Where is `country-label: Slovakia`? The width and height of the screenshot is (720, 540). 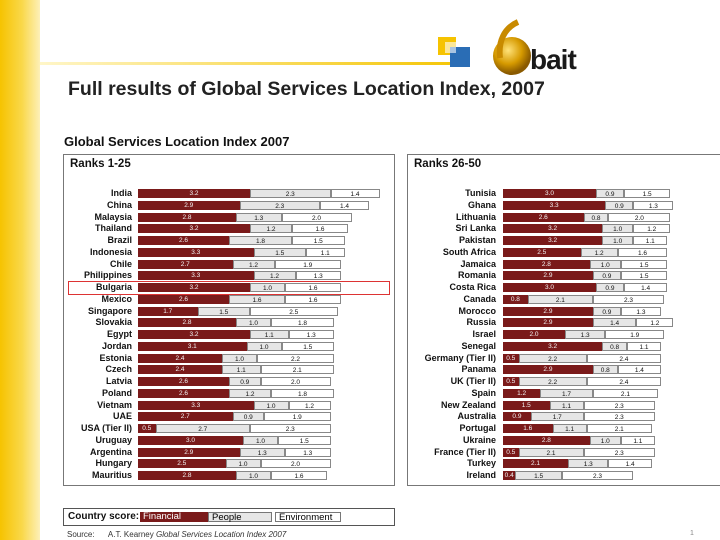
country-label: Slovakia is located at coordinates (113, 322).